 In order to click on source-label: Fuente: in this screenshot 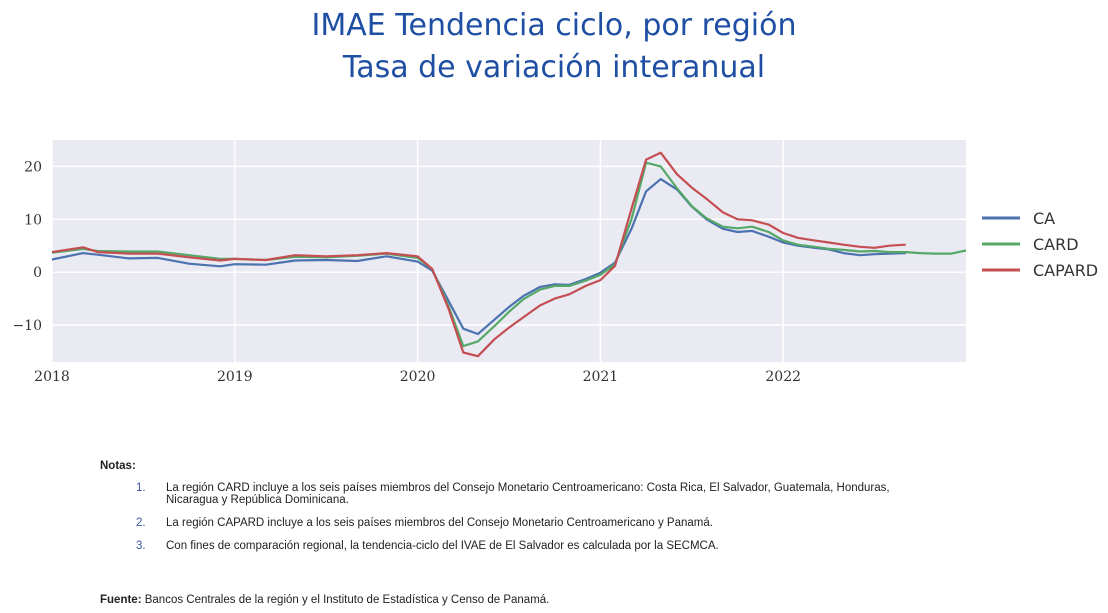, I will do `click(121, 600)`.